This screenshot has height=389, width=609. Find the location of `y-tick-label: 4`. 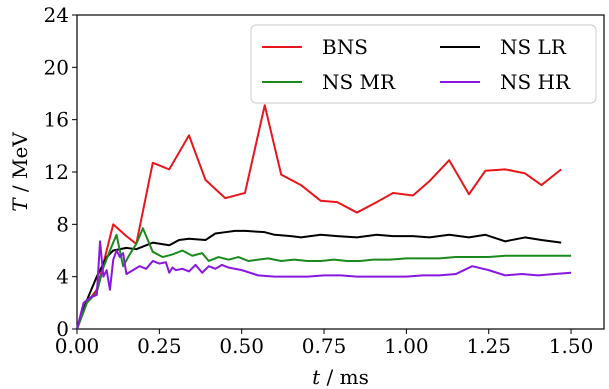

y-tick-label: 4 is located at coordinates (62, 277).